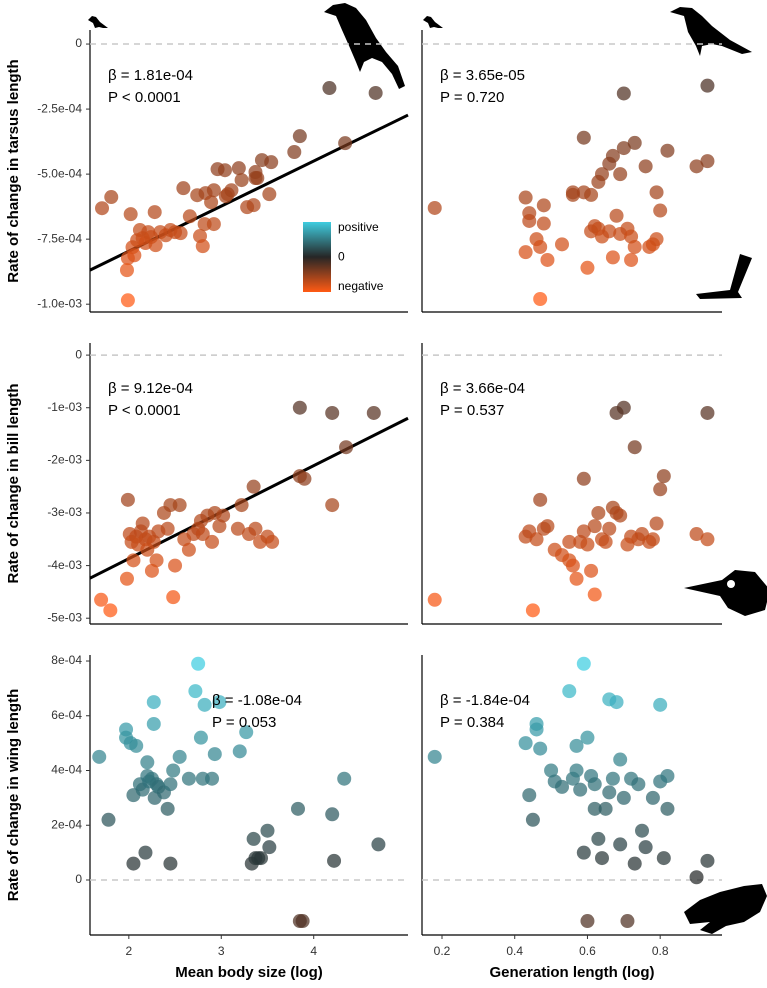  I want to click on y-tick-label: 8e-04, so click(66, 660).